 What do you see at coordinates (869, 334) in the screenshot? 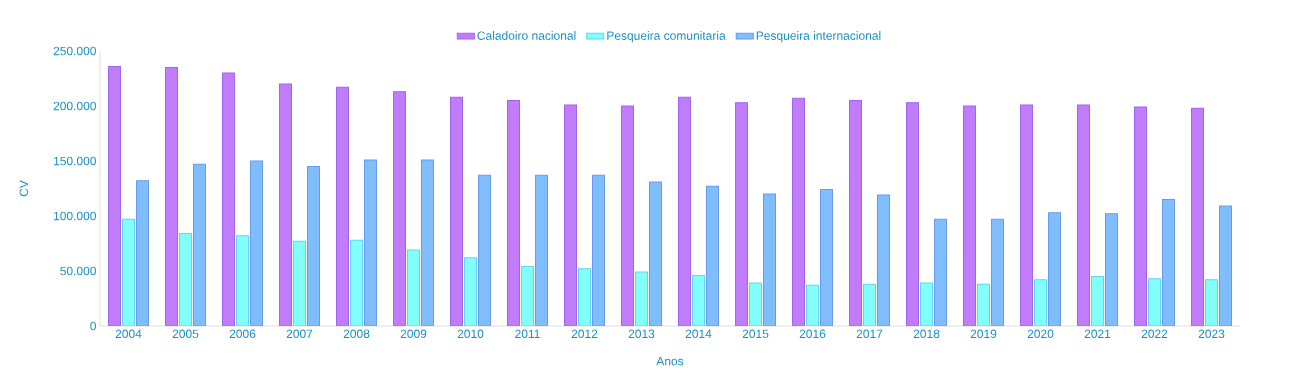
I see `x-tick-label: 2017` at bounding box center [869, 334].